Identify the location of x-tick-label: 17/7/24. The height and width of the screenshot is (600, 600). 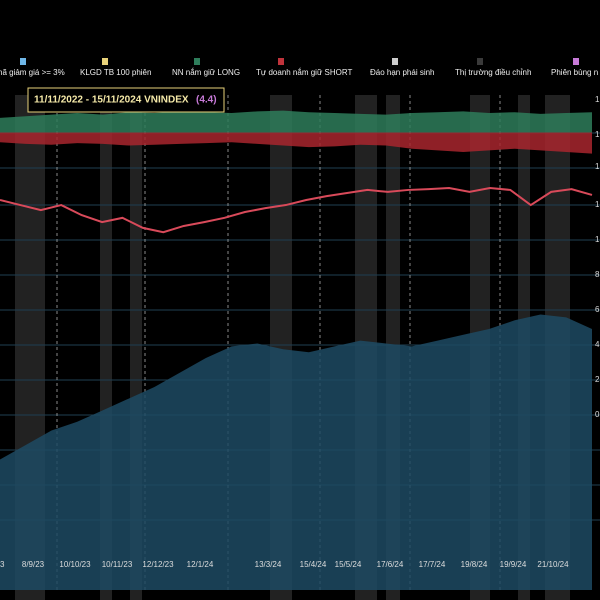
(432, 564).